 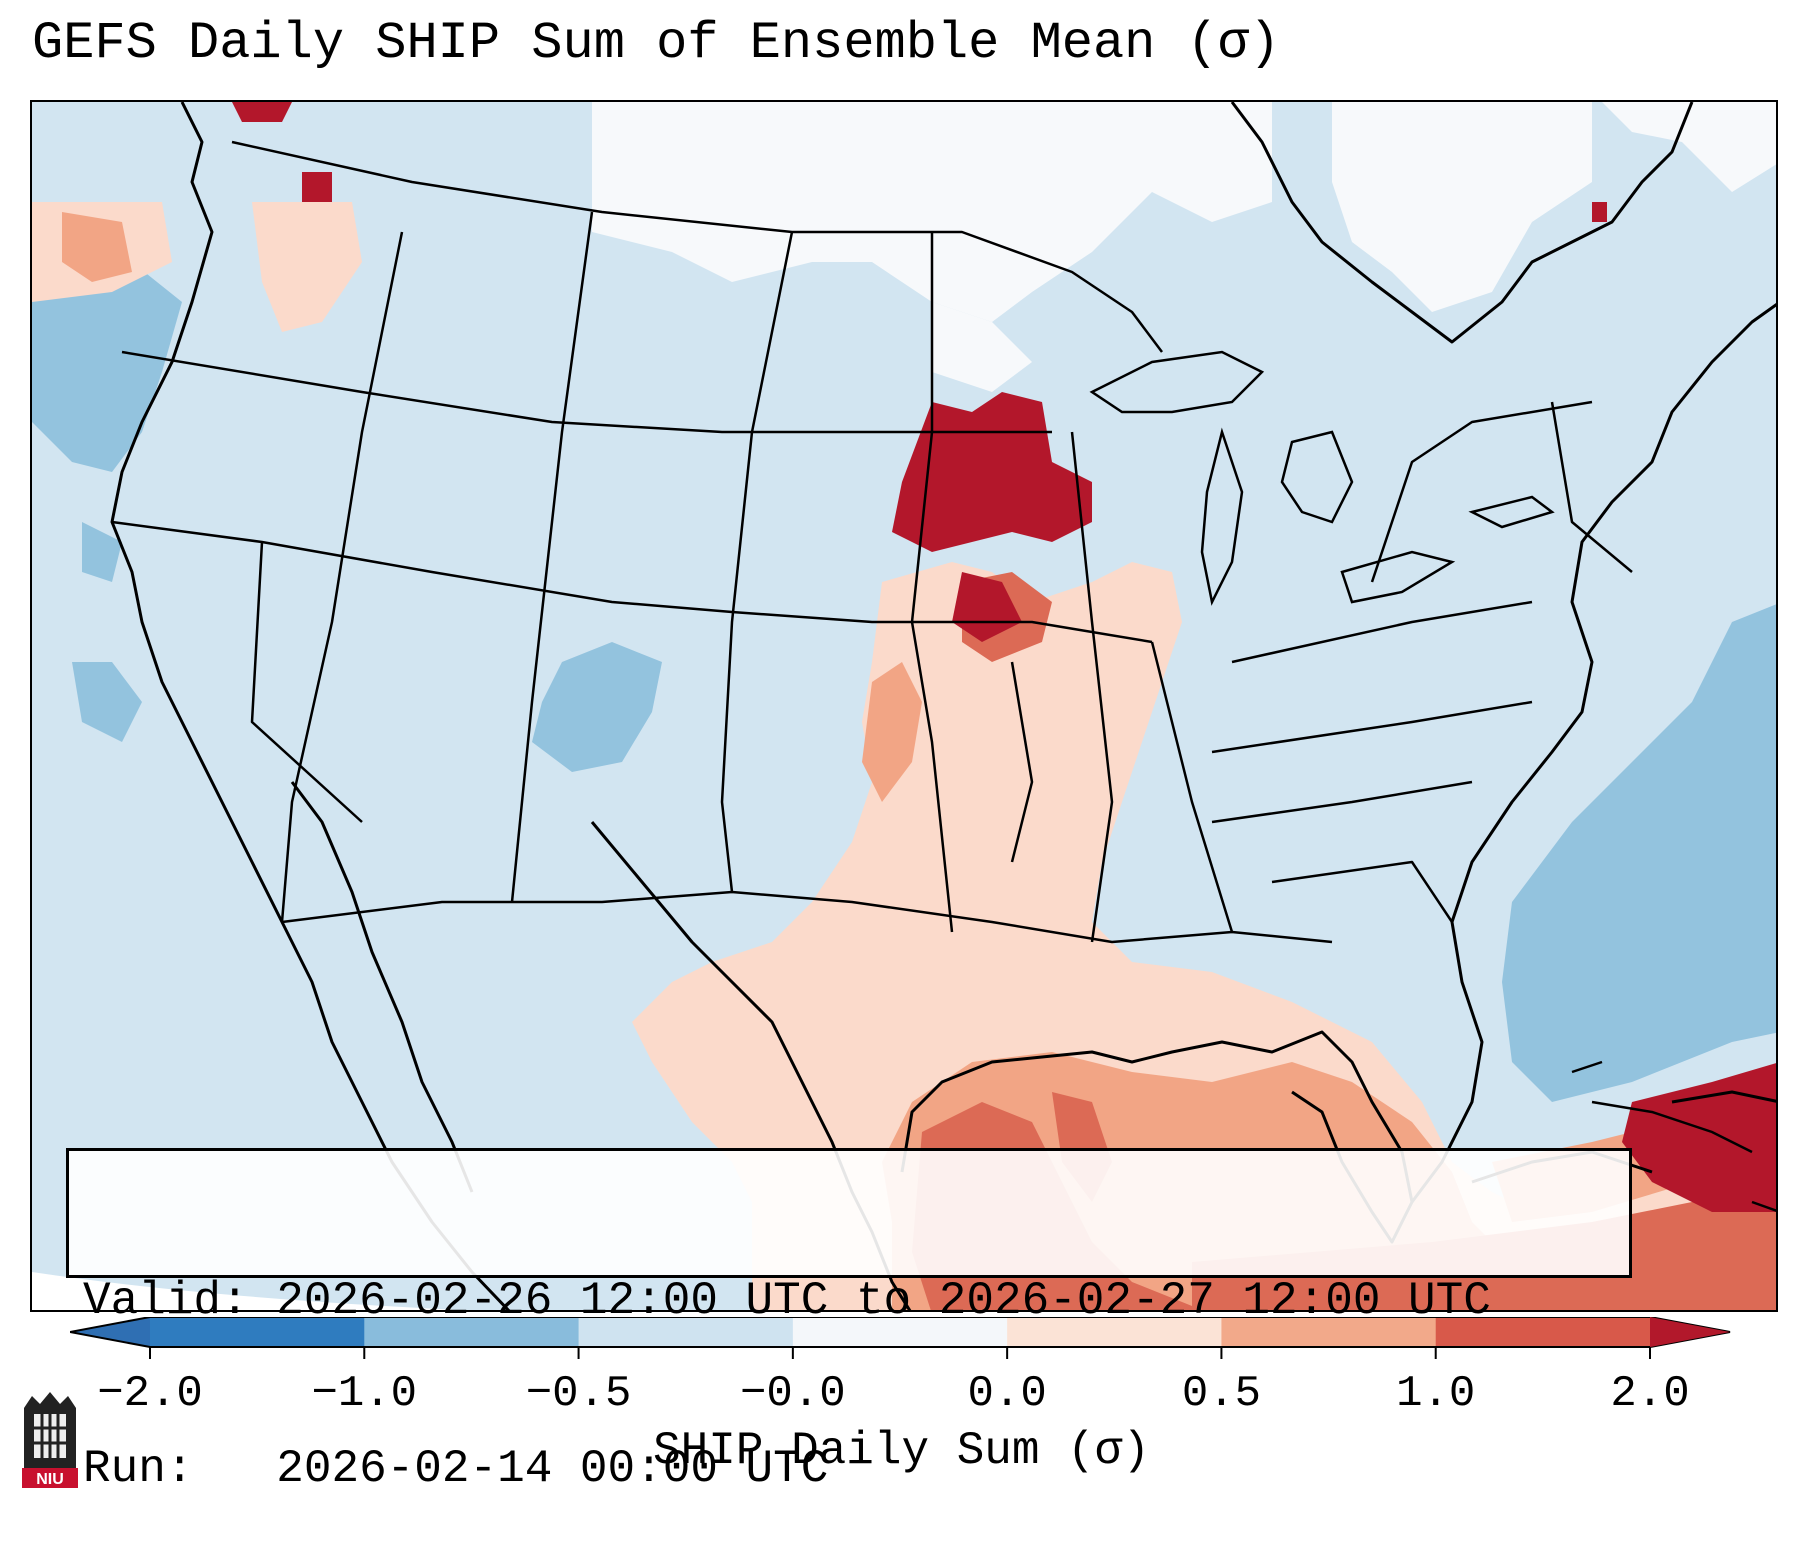 I want to click on colorbar-tick-label: 1.0, so click(x=1435, y=1394).